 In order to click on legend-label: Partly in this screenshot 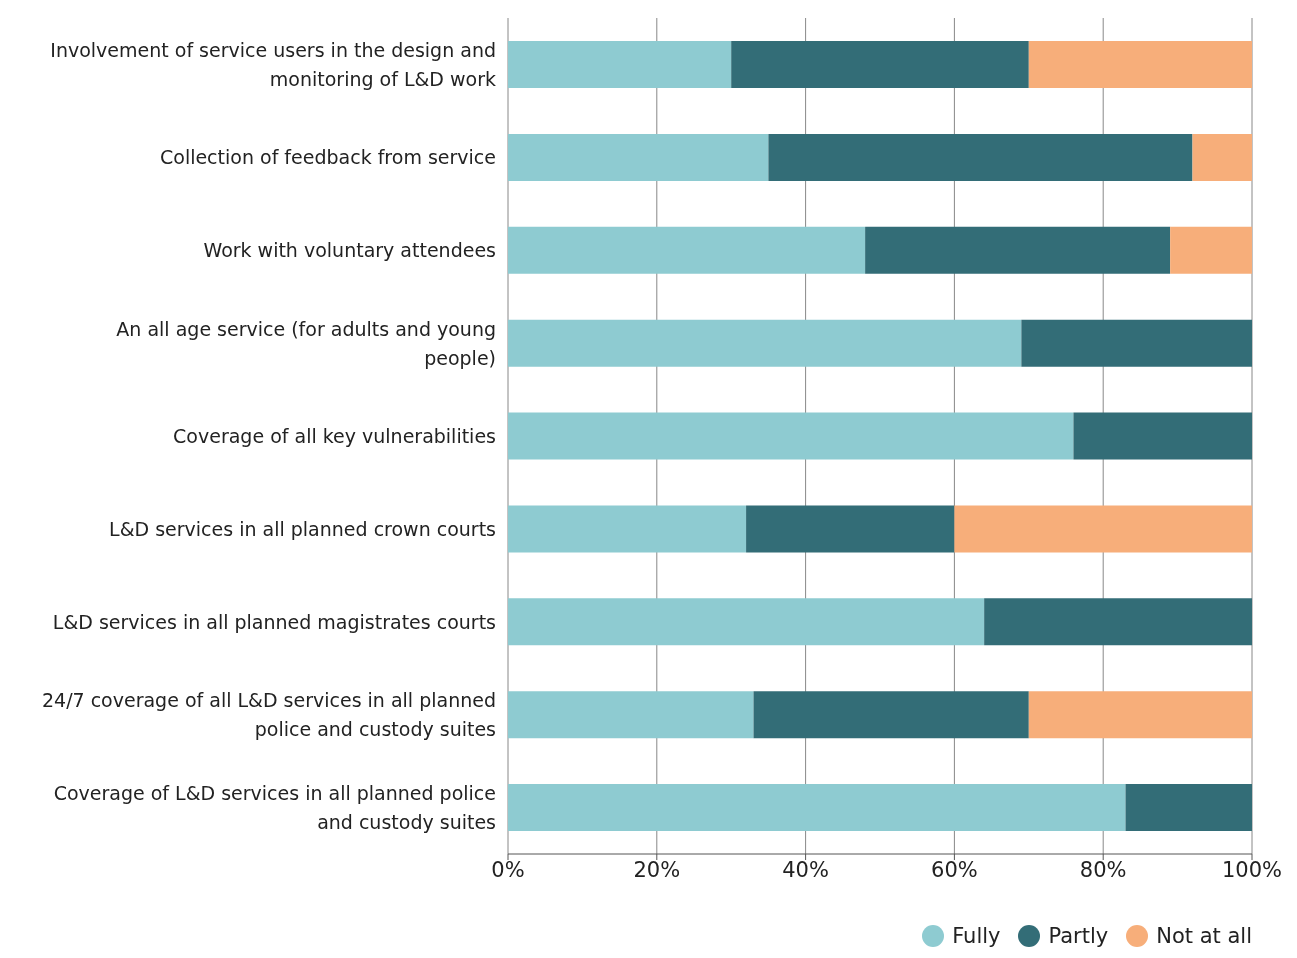, I will do `click(1078, 936)`.